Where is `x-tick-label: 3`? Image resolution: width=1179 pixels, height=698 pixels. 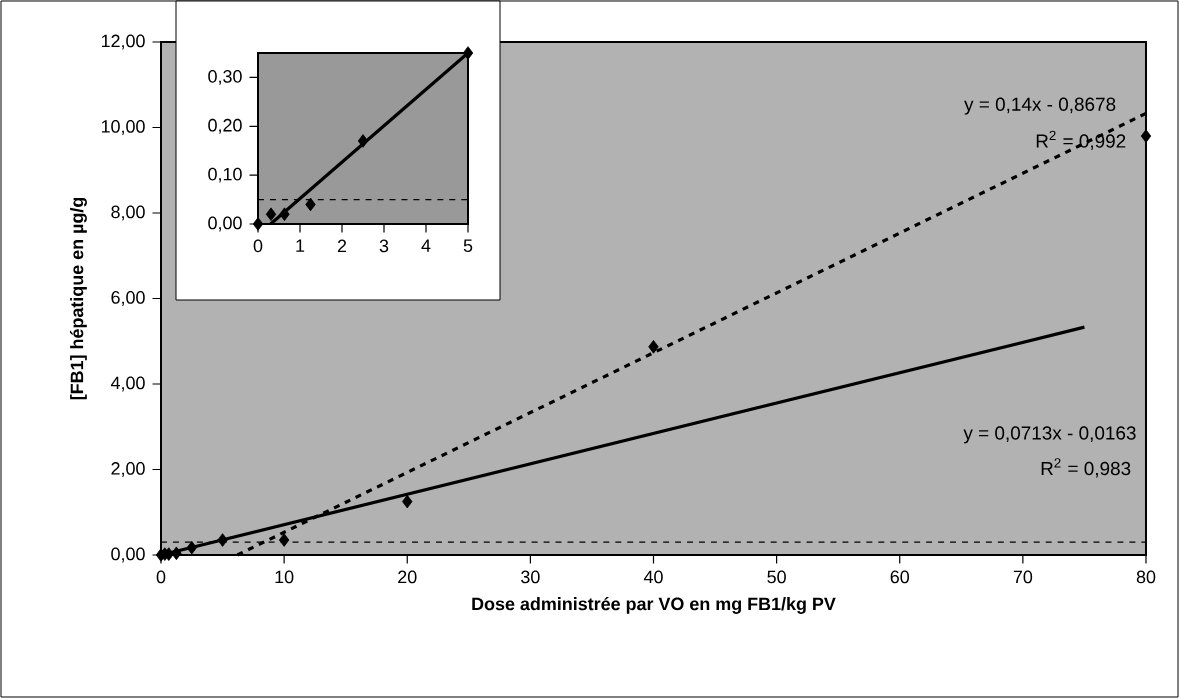
x-tick-label: 3 is located at coordinates (384, 246).